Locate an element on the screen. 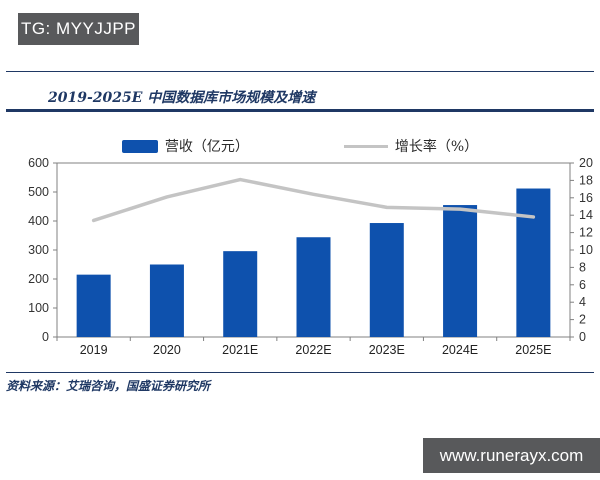 This screenshot has width=600, height=480. tg-badge-text: TG: MYYJJPP is located at coordinates (78, 28).